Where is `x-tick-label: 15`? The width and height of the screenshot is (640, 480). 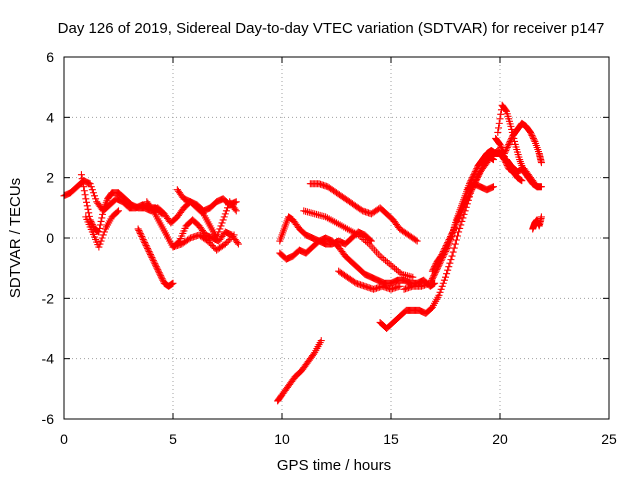
x-tick-label: 15 is located at coordinates (391, 439).